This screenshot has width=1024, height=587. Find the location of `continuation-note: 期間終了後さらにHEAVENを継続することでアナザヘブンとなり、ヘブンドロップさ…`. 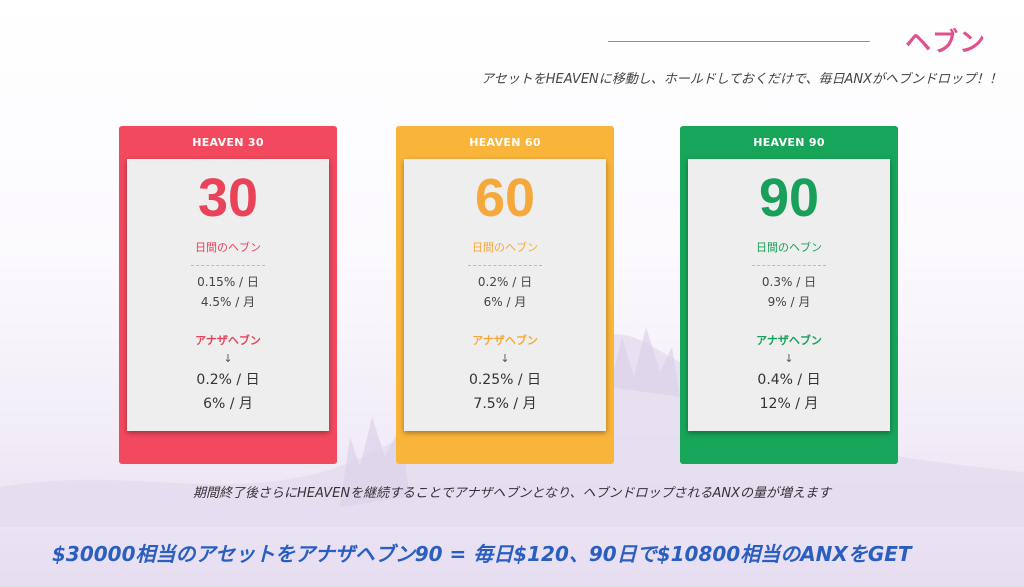

continuation-note: 期間終了後さらにHEAVENを継続することでアナザヘブンとなり、ヘブンドロップさ… is located at coordinates (512, 493).